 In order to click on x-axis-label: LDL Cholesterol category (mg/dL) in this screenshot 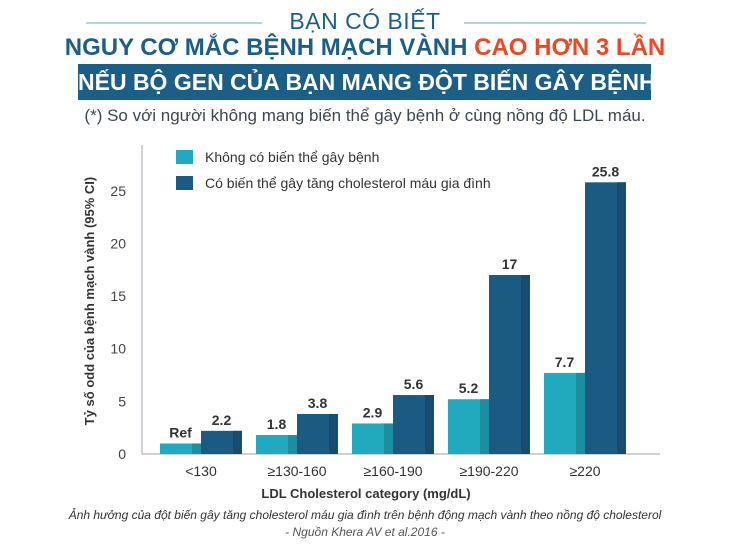, I will do `click(365, 493)`.